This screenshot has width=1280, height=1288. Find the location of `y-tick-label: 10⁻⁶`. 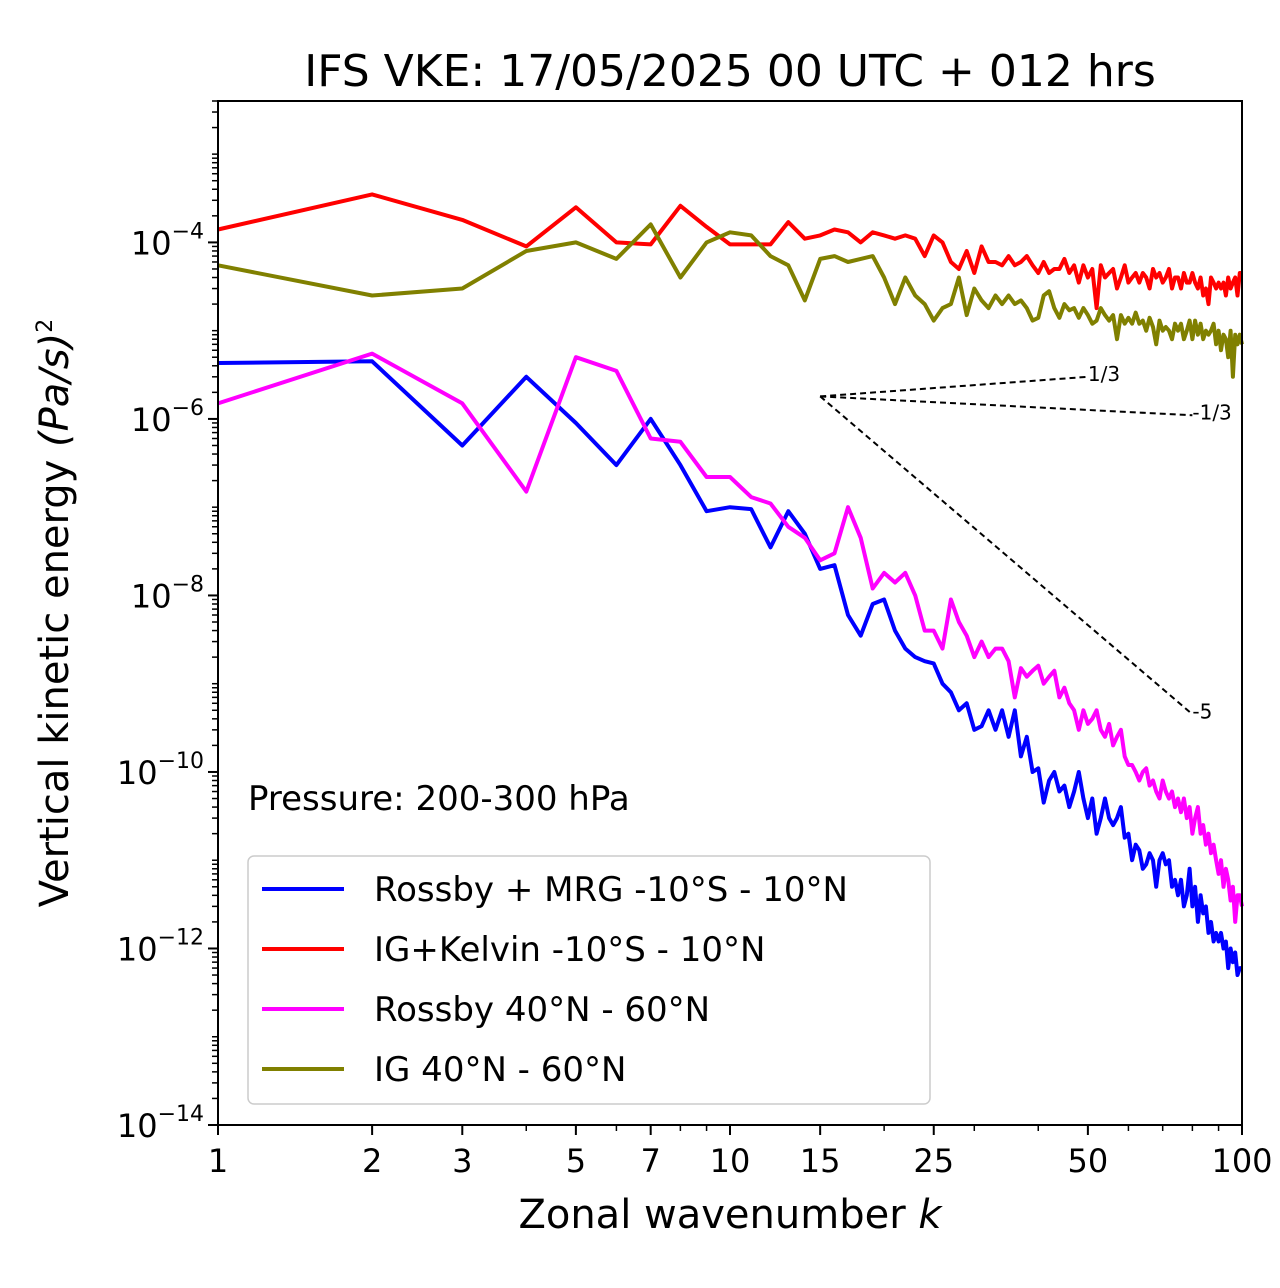

y-tick-label: 10⁻⁶ is located at coordinates (167, 417).